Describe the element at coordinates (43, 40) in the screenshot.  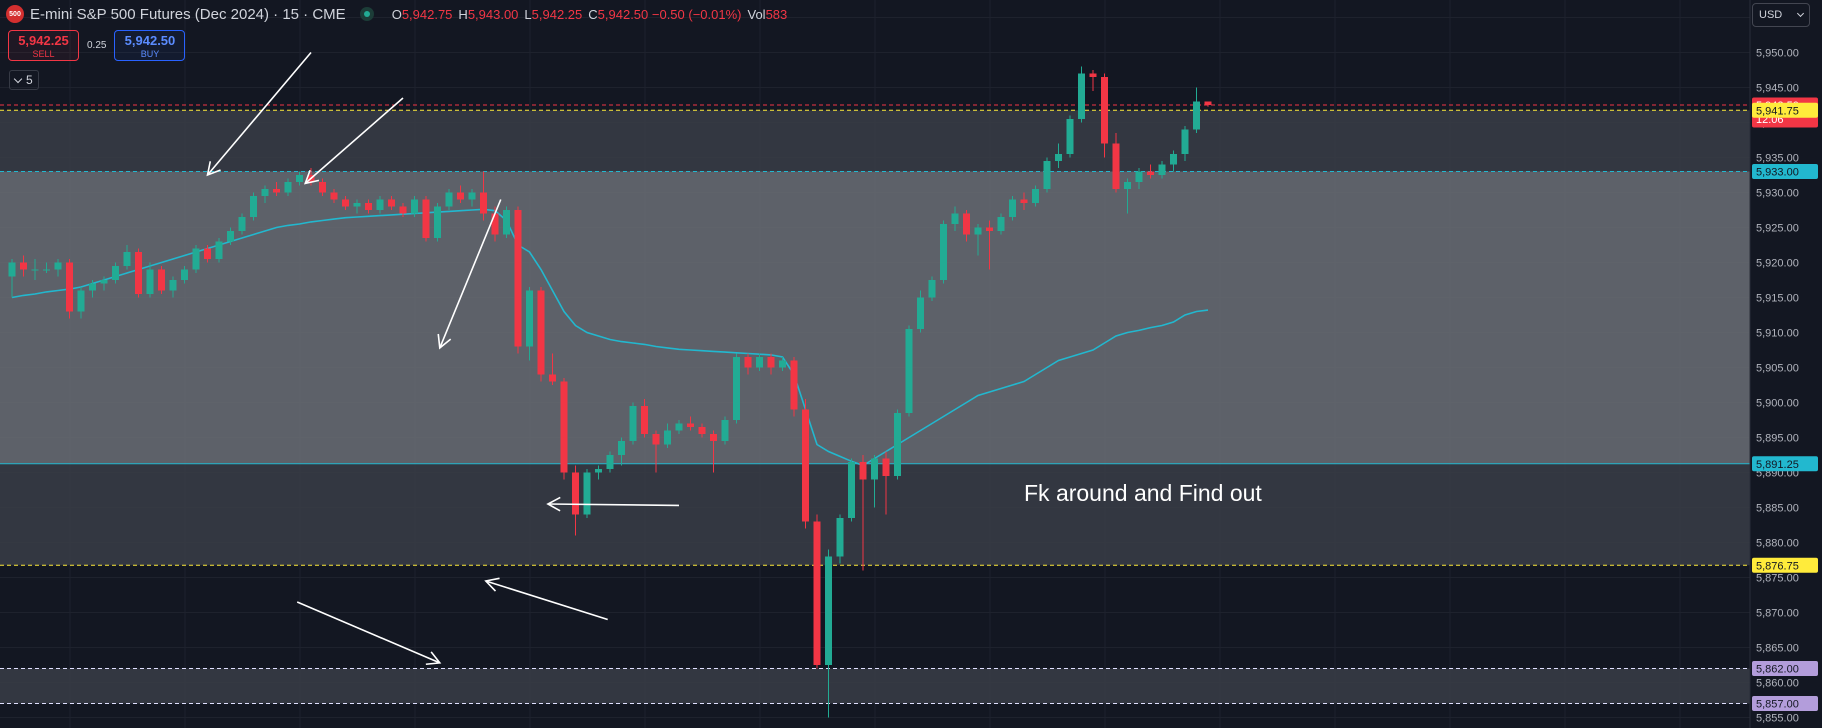
I see `sell-price: 5,942.25` at that location.